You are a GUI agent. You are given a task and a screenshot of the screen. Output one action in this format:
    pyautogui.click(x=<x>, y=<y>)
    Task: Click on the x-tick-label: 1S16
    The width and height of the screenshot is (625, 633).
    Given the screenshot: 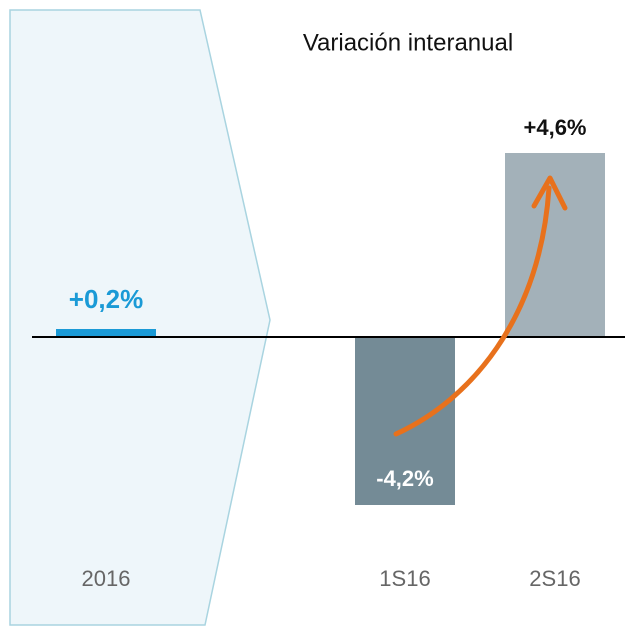 What is the action you would take?
    pyautogui.click(x=404, y=578)
    